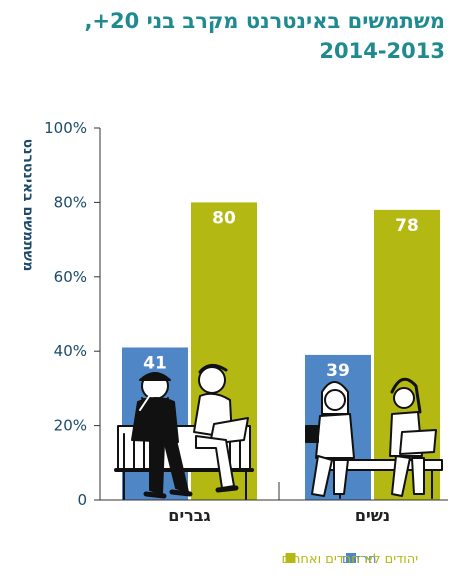 Image resolution: width=467 pixels, height=578 pixels. Describe the element at coordinates (374, 438) in the screenshot. I see `women-on-bench-illustration` at that location.